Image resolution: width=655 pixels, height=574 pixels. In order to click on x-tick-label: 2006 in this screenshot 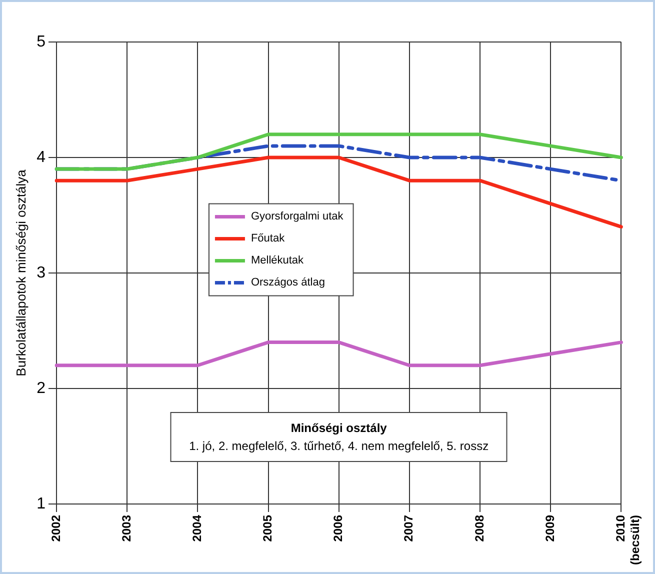, I will do `click(338, 528)`.